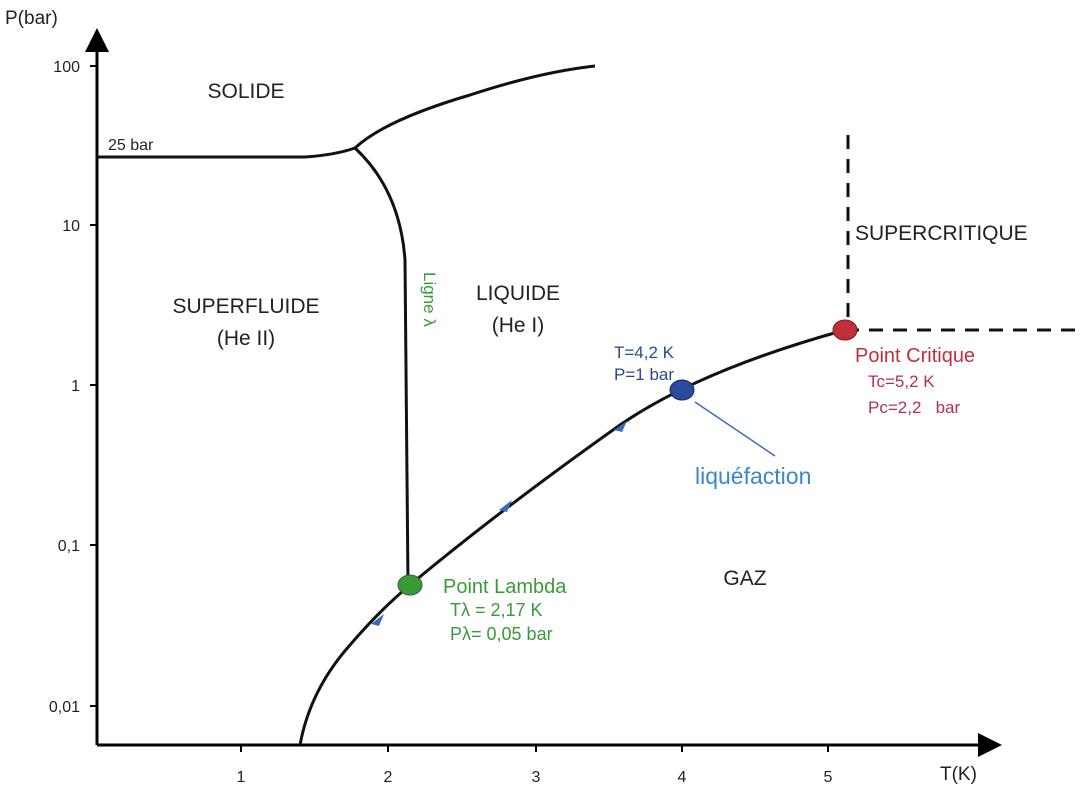 The image size is (1091, 787). Describe the element at coordinates (753, 476) in the screenshot. I see `annotation: liquéfaction` at that location.